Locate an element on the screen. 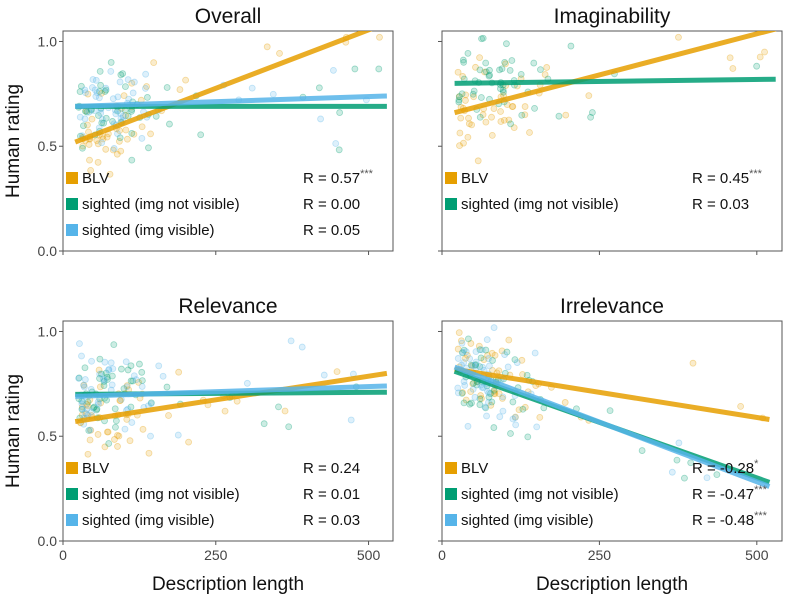 The width and height of the screenshot is (789, 599). correlation-value: R = 0.57*** is located at coordinates (338, 177).